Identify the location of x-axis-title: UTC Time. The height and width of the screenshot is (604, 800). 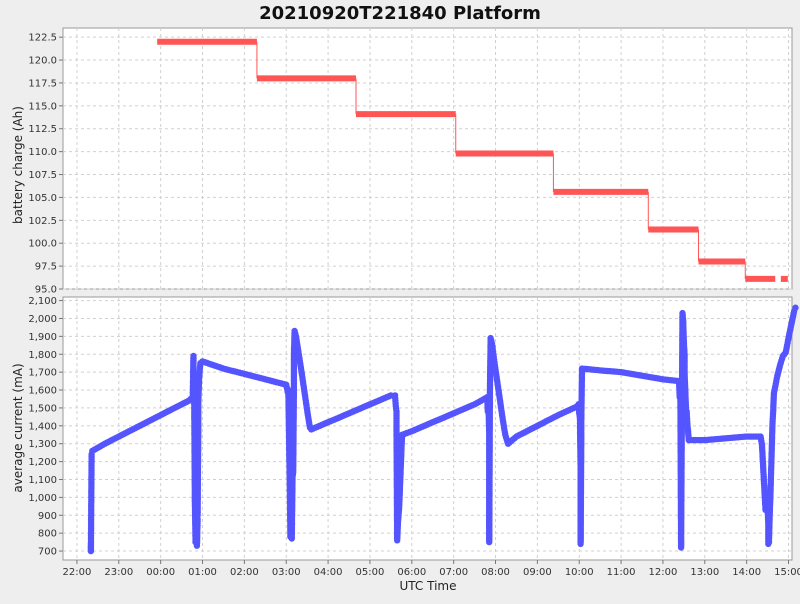
(428, 586).